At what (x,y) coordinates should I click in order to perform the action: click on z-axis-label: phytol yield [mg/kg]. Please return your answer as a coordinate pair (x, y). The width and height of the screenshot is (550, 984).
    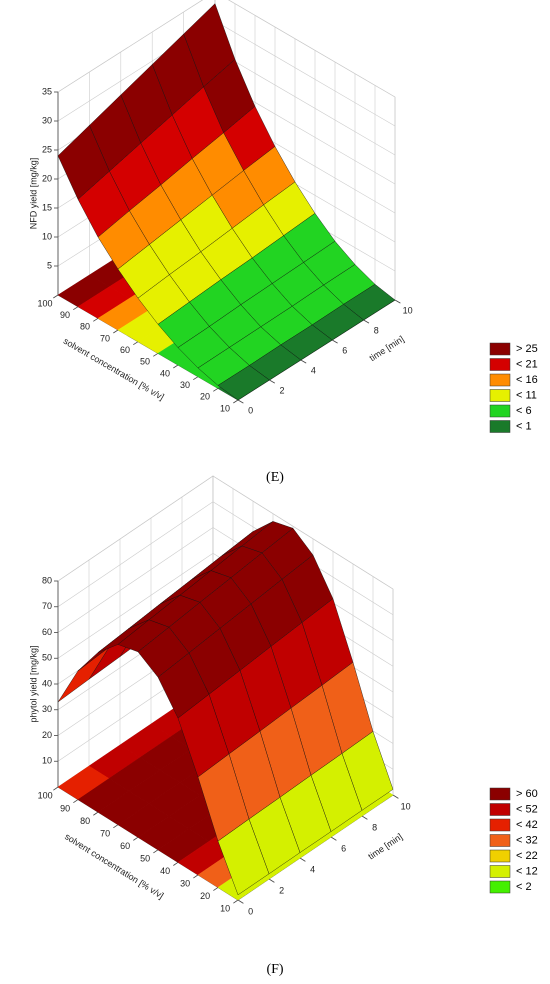
    Looking at the image, I should click on (33, 683).